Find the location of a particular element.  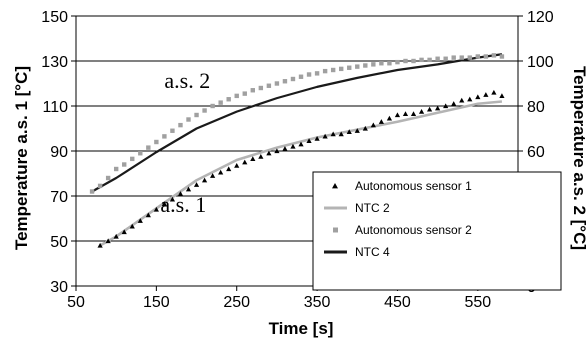

y-left-tick-label: 110 is located at coordinates (55, 107).